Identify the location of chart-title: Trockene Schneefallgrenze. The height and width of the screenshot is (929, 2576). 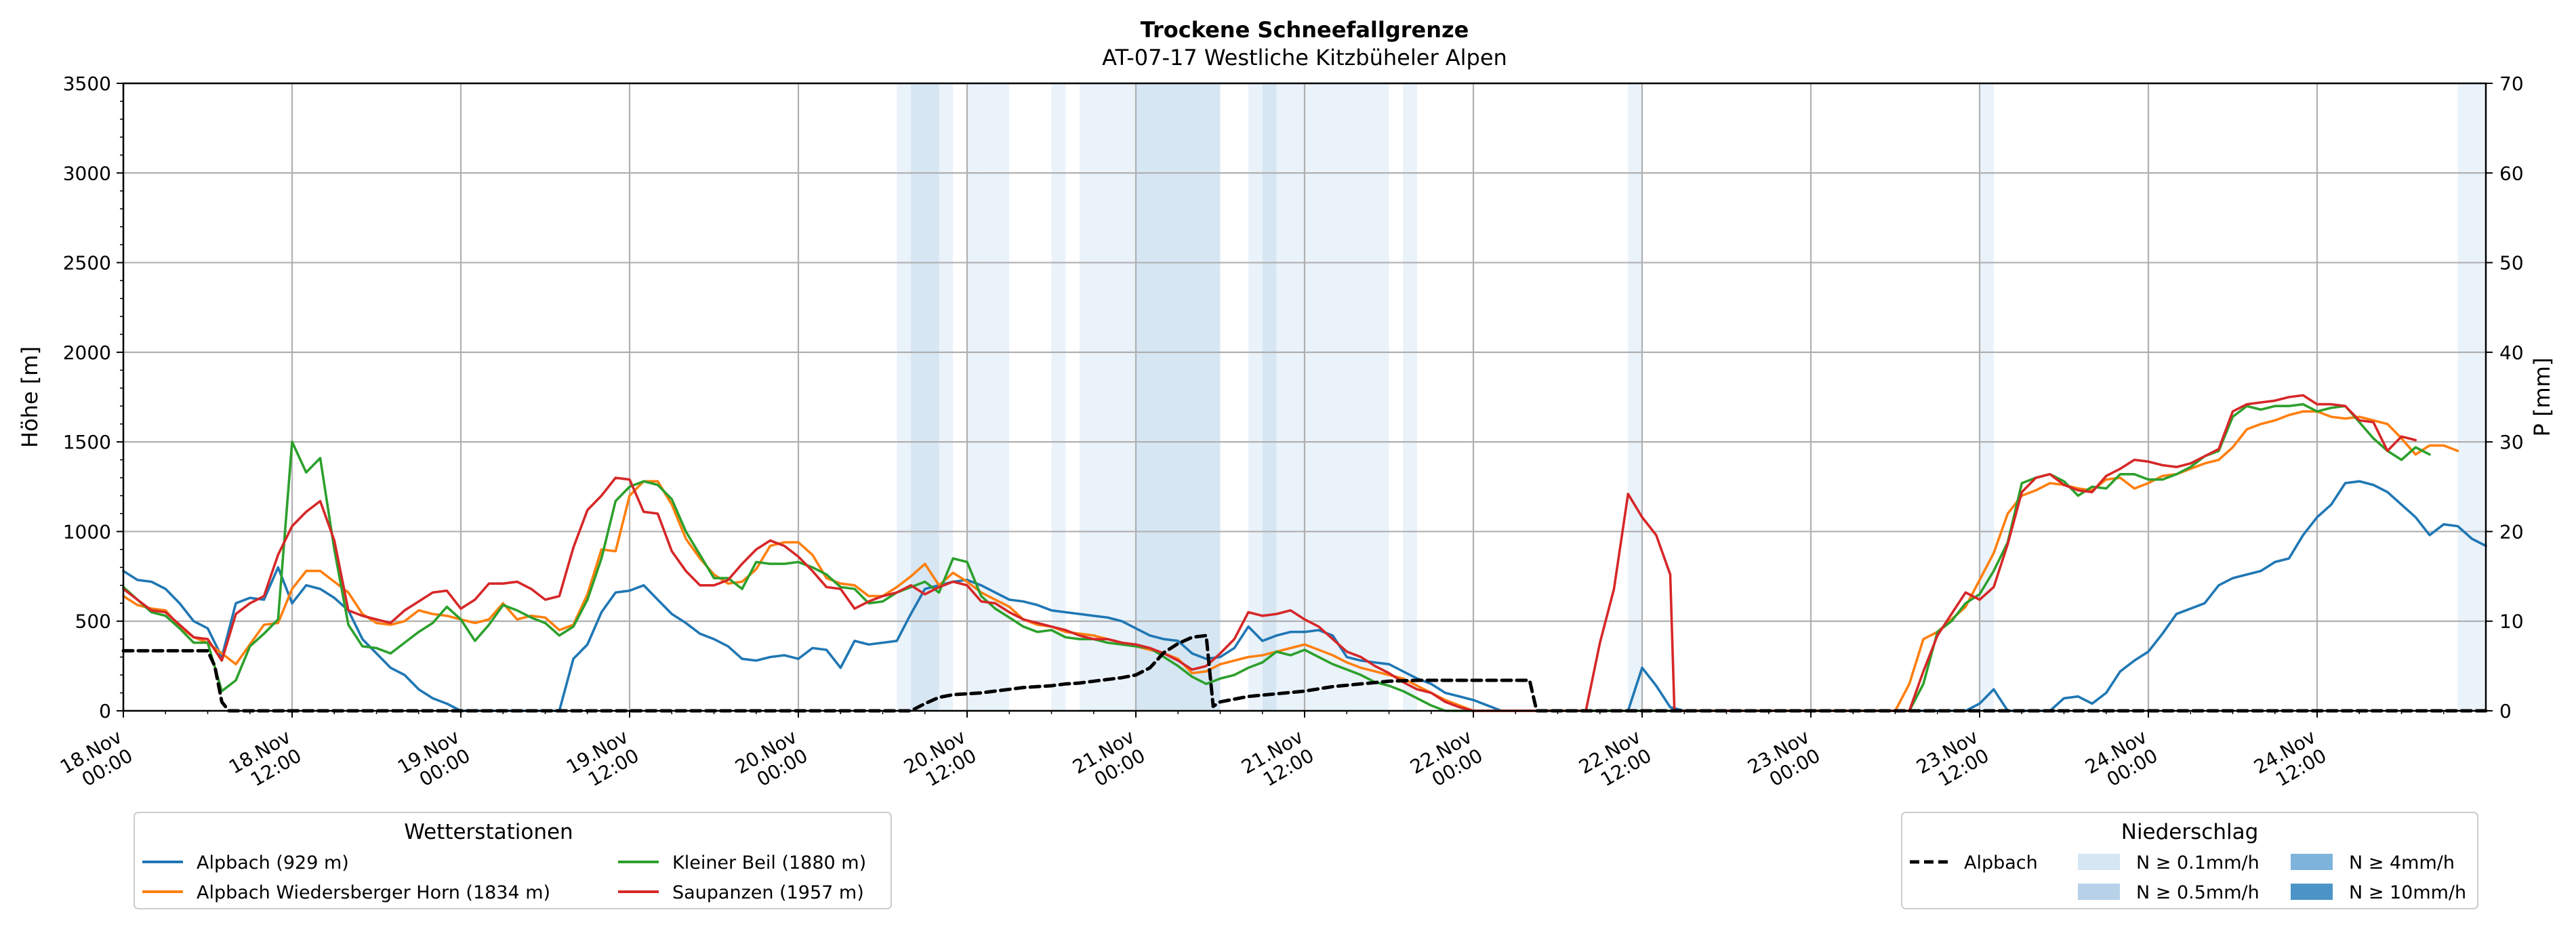
(1305, 30).